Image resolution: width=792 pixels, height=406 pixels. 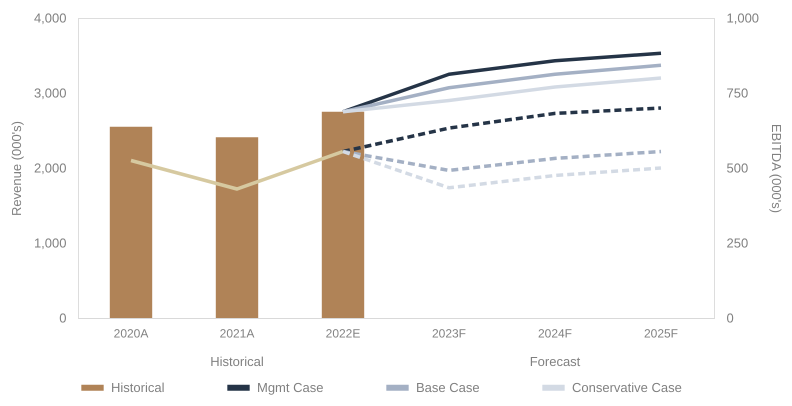 I want to click on text: Forecast, so click(x=555, y=361).